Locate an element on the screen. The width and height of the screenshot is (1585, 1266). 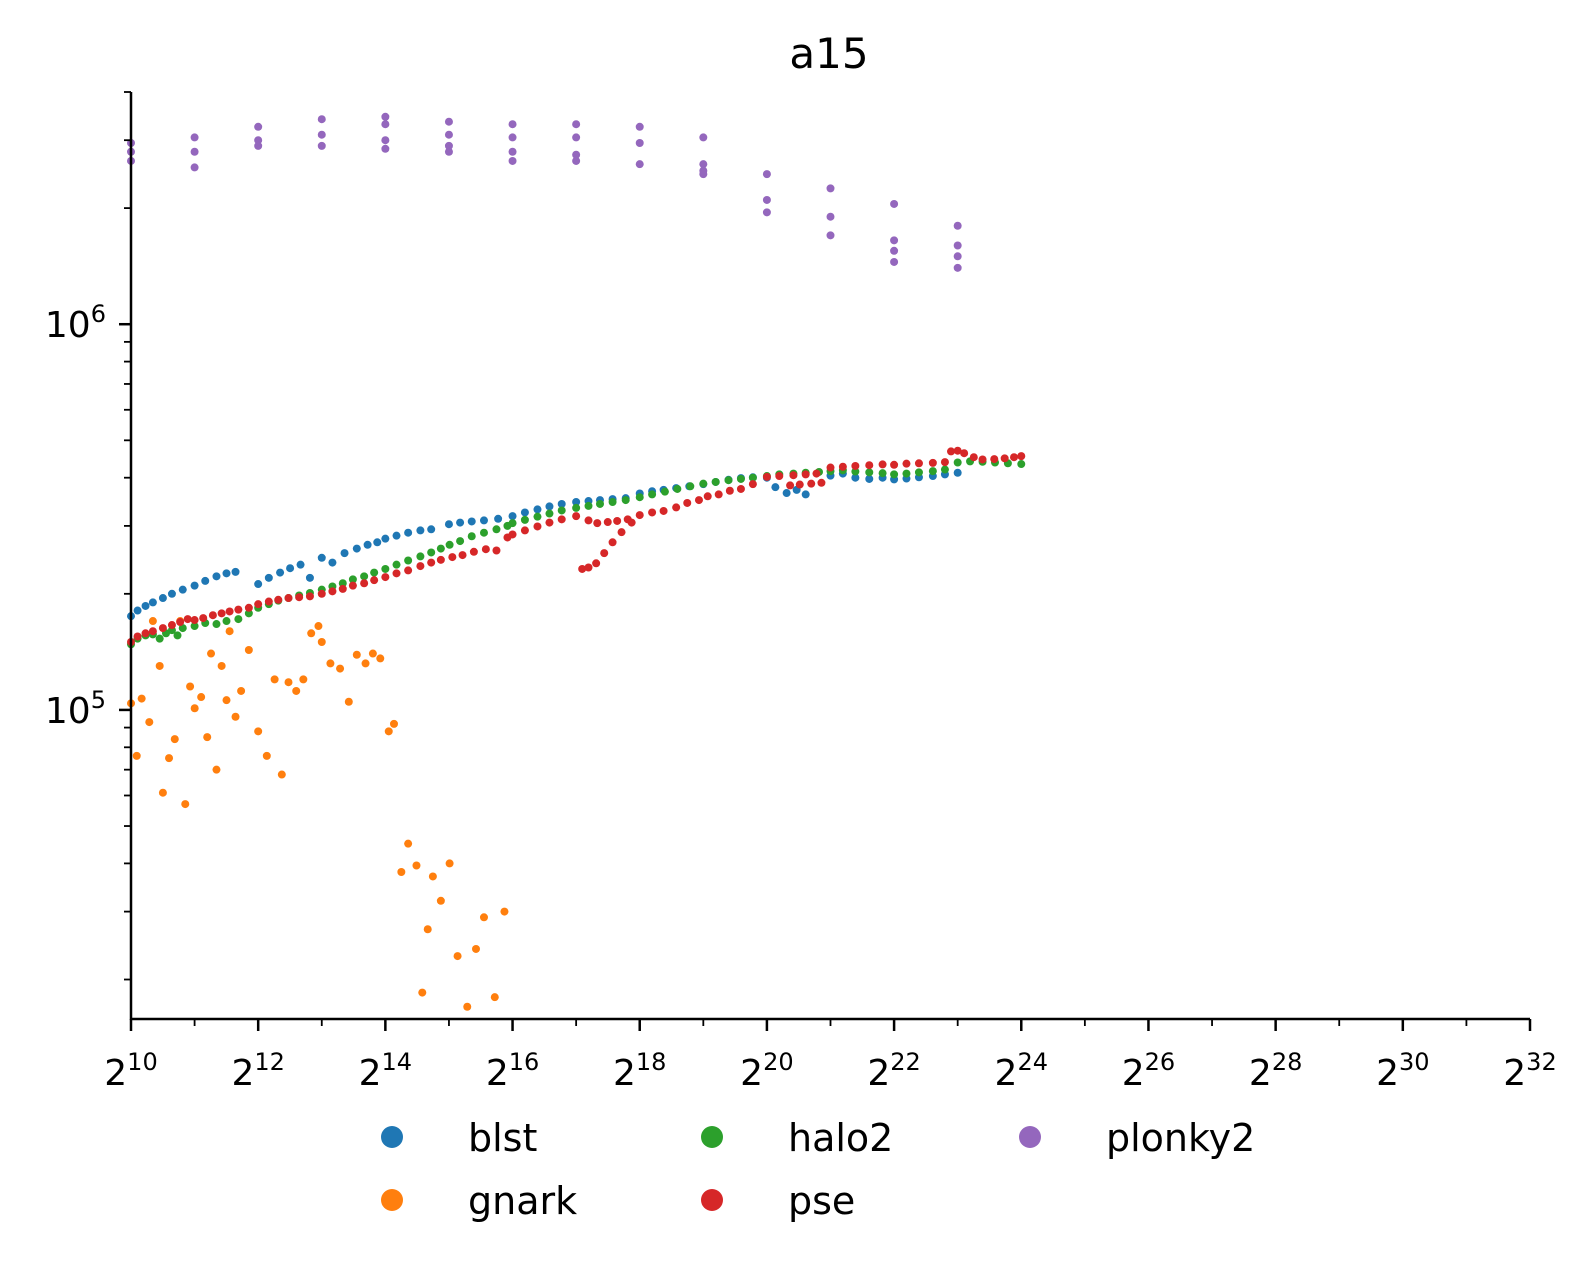
x-tick-label-28: 228 is located at coordinates (1275, 1071).